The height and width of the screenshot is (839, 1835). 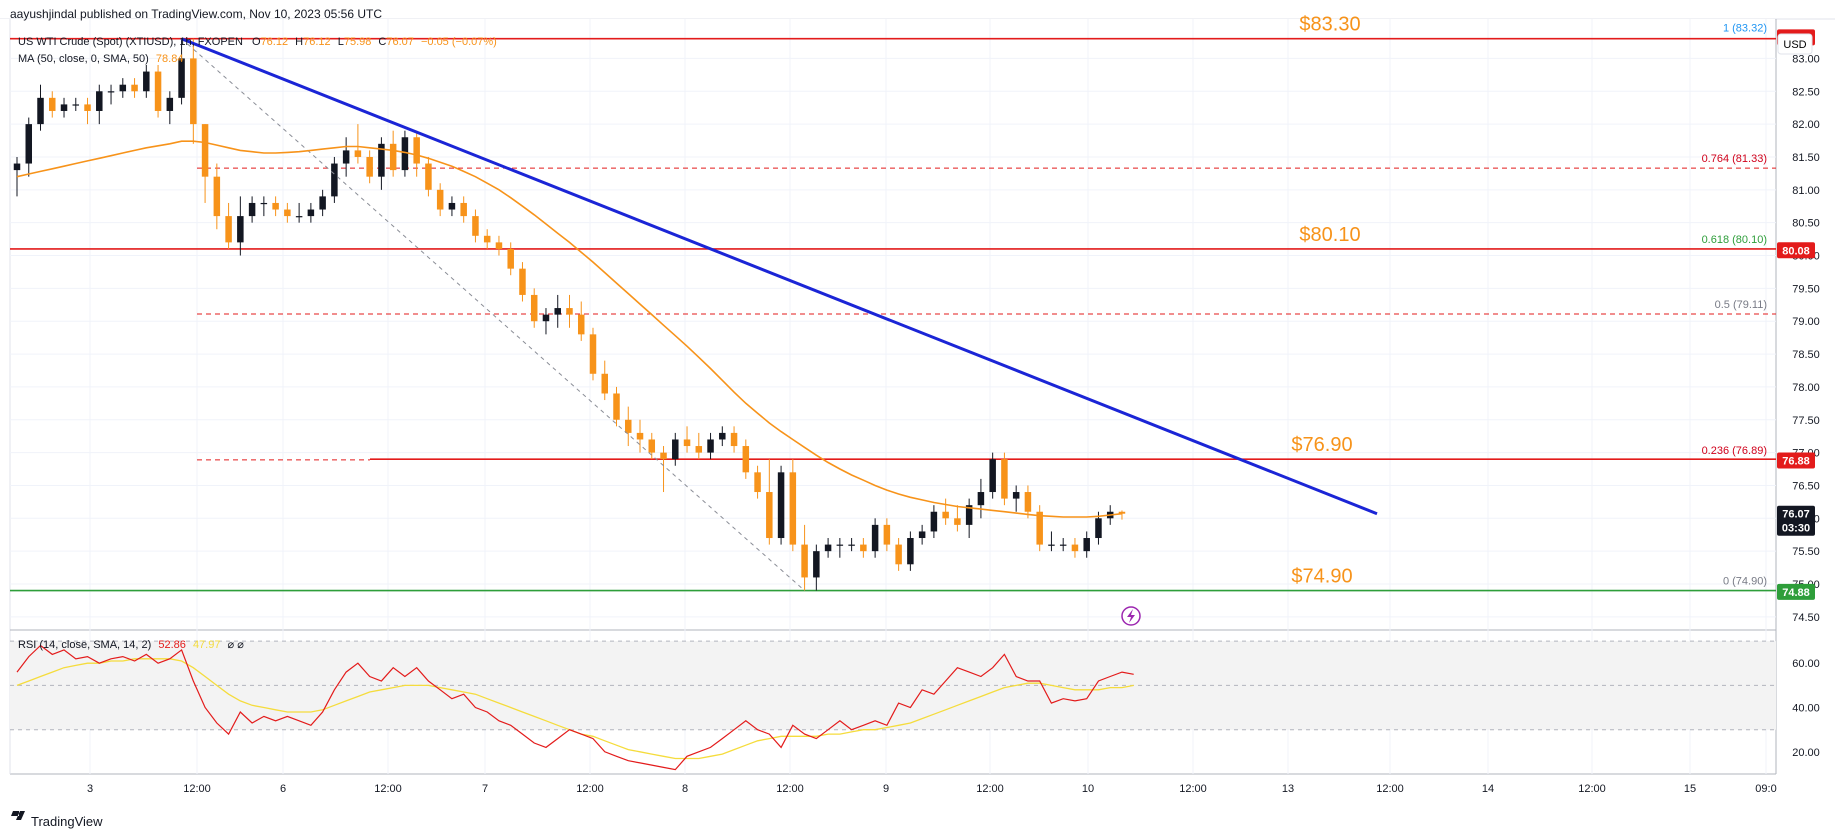 I want to click on close-label: C, so click(x=382, y=42).